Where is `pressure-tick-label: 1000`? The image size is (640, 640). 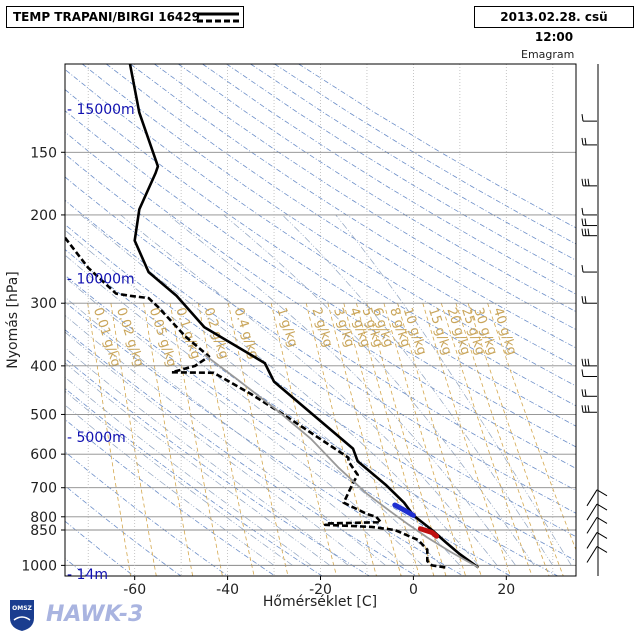
pressure-tick-label: 1000 is located at coordinates (39, 566).